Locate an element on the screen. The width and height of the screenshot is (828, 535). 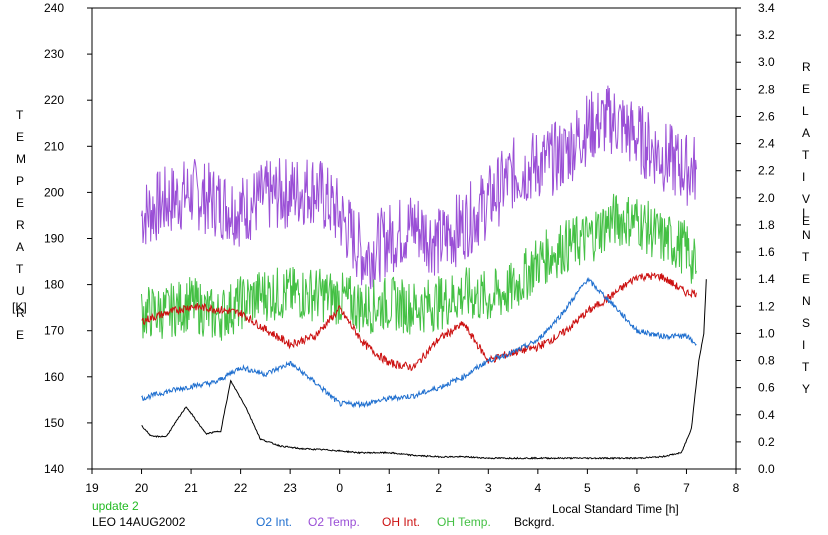
y-left-tick-label: 200 is located at coordinates (54, 192).